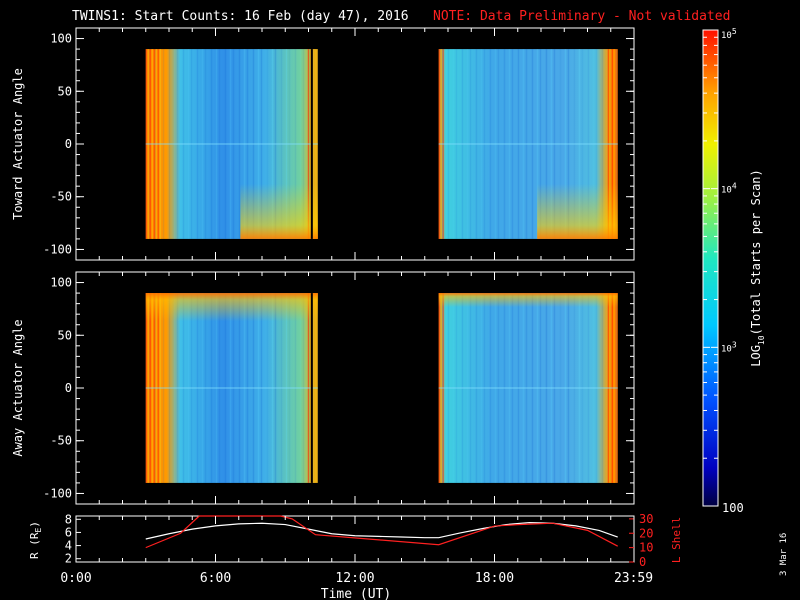 This screenshot has height=600, width=800. Describe the element at coordinates (734, 186) in the screenshot. I see `colorbar-tick-exp: 4` at that location.